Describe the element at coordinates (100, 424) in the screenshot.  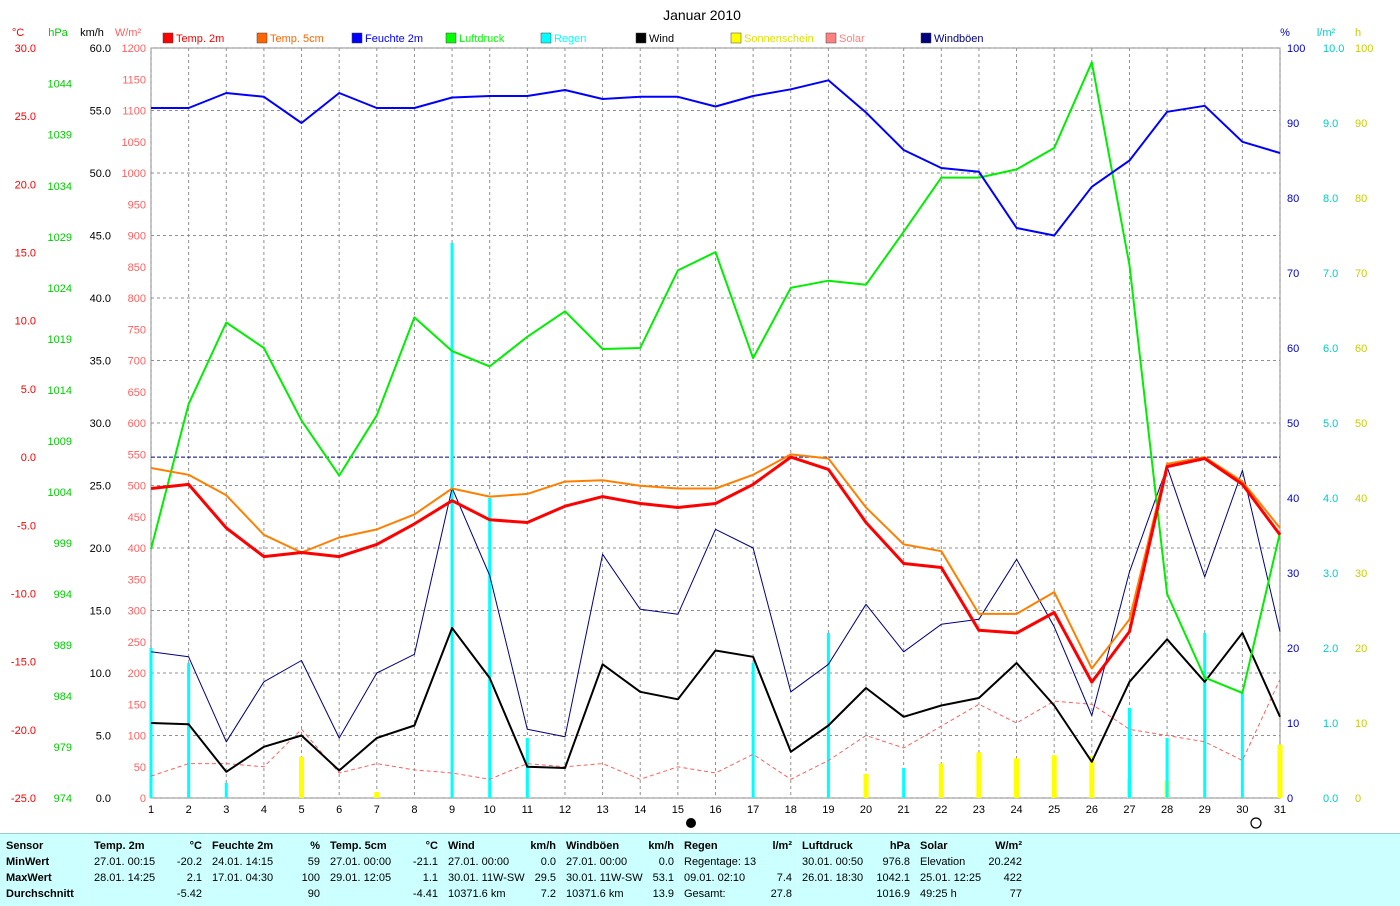
I see `wind-tick-label: 30.0` at that location.